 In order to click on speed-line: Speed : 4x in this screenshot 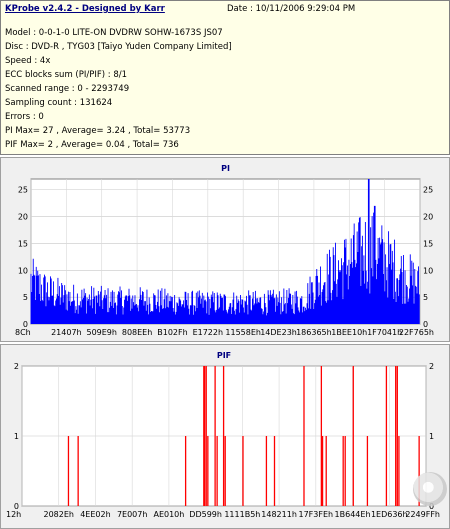, I will do `click(28, 61)`.